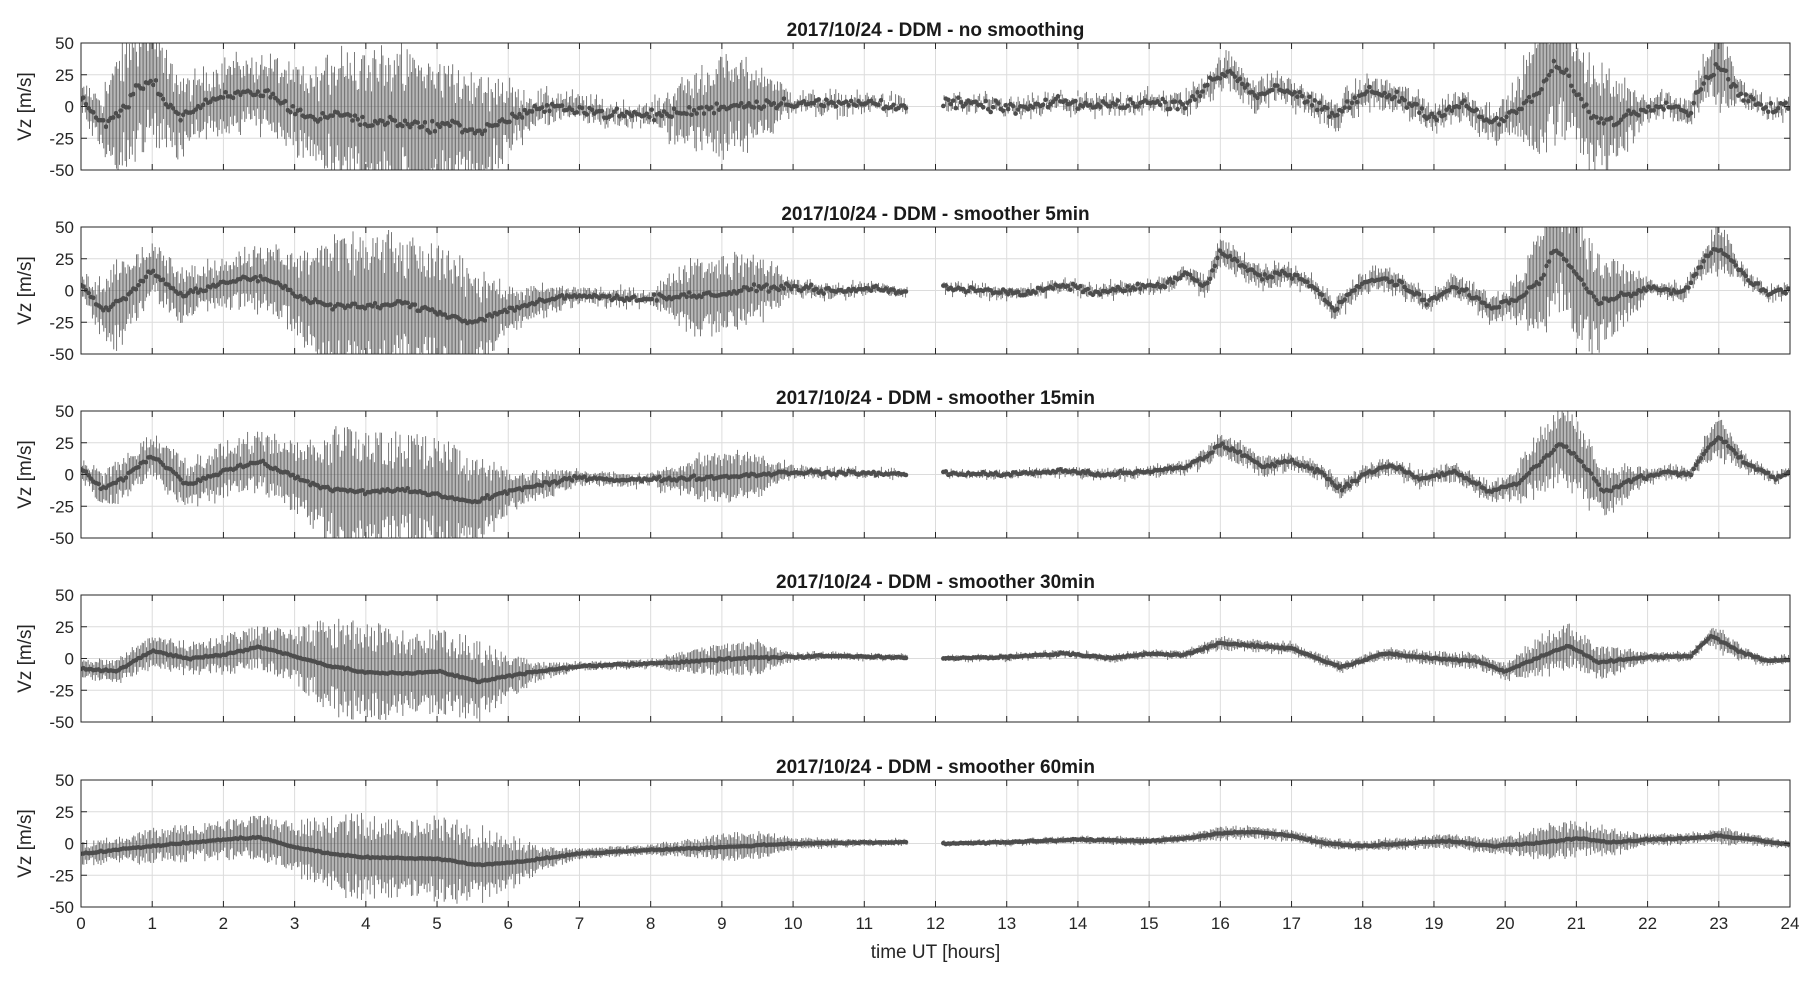 The width and height of the screenshot is (1809, 985). I want to click on y-axis-label: Vz [m/s], so click(25, 106).